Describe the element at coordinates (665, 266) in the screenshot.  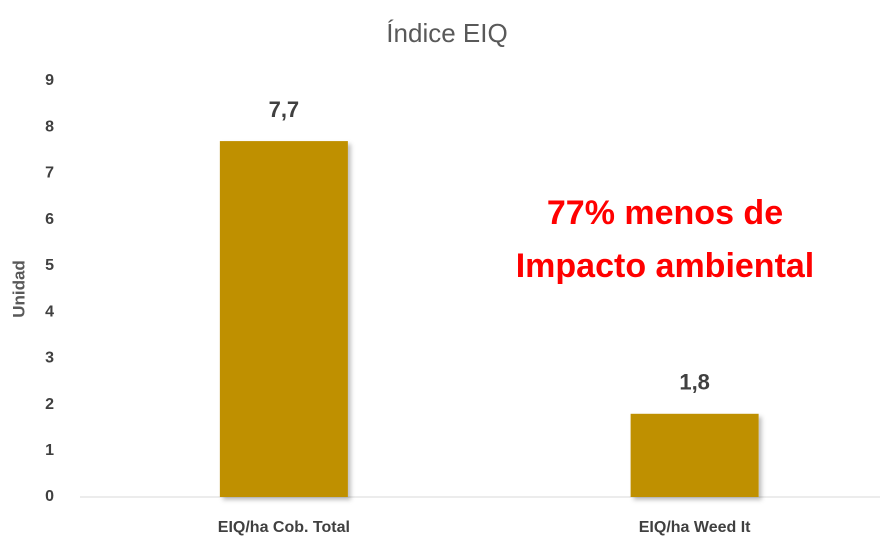
I see `annotation: Impacto ambiental` at that location.